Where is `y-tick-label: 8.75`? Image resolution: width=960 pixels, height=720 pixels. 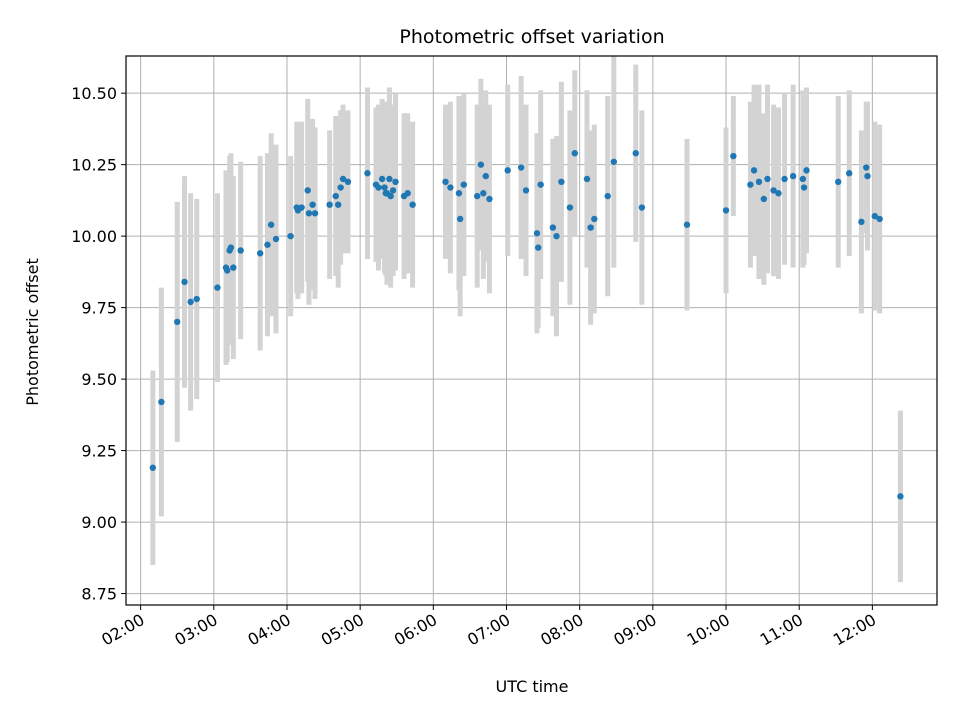
y-tick-label: 8.75 is located at coordinates (99, 594).